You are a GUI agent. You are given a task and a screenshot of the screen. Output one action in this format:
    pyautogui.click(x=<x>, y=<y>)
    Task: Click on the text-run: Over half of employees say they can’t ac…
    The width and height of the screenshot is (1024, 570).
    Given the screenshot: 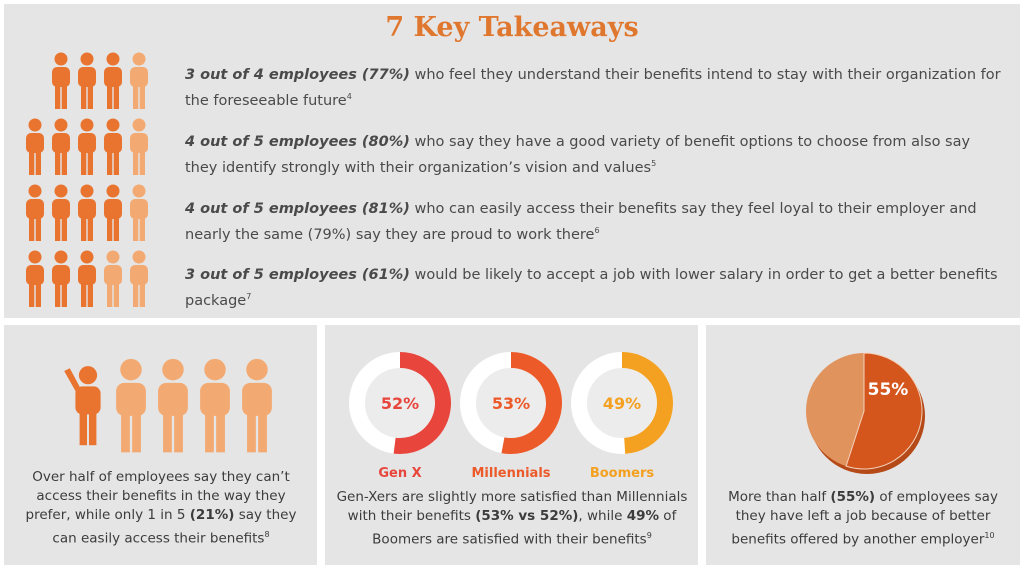 What is the action you would take?
    pyautogui.click(x=157, y=496)
    